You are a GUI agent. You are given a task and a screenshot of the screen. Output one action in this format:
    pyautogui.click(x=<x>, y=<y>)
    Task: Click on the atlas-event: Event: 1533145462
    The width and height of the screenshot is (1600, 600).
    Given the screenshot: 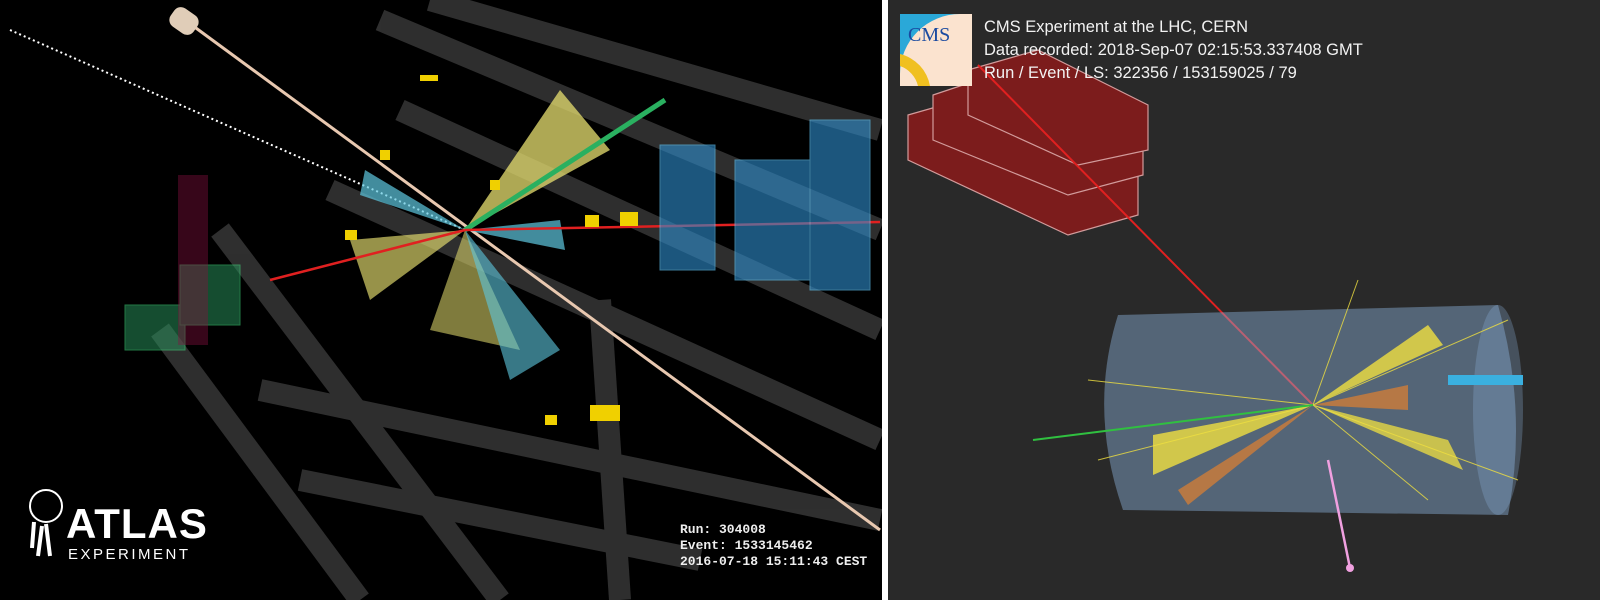 What is the action you would take?
    pyautogui.click(x=746, y=545)
    